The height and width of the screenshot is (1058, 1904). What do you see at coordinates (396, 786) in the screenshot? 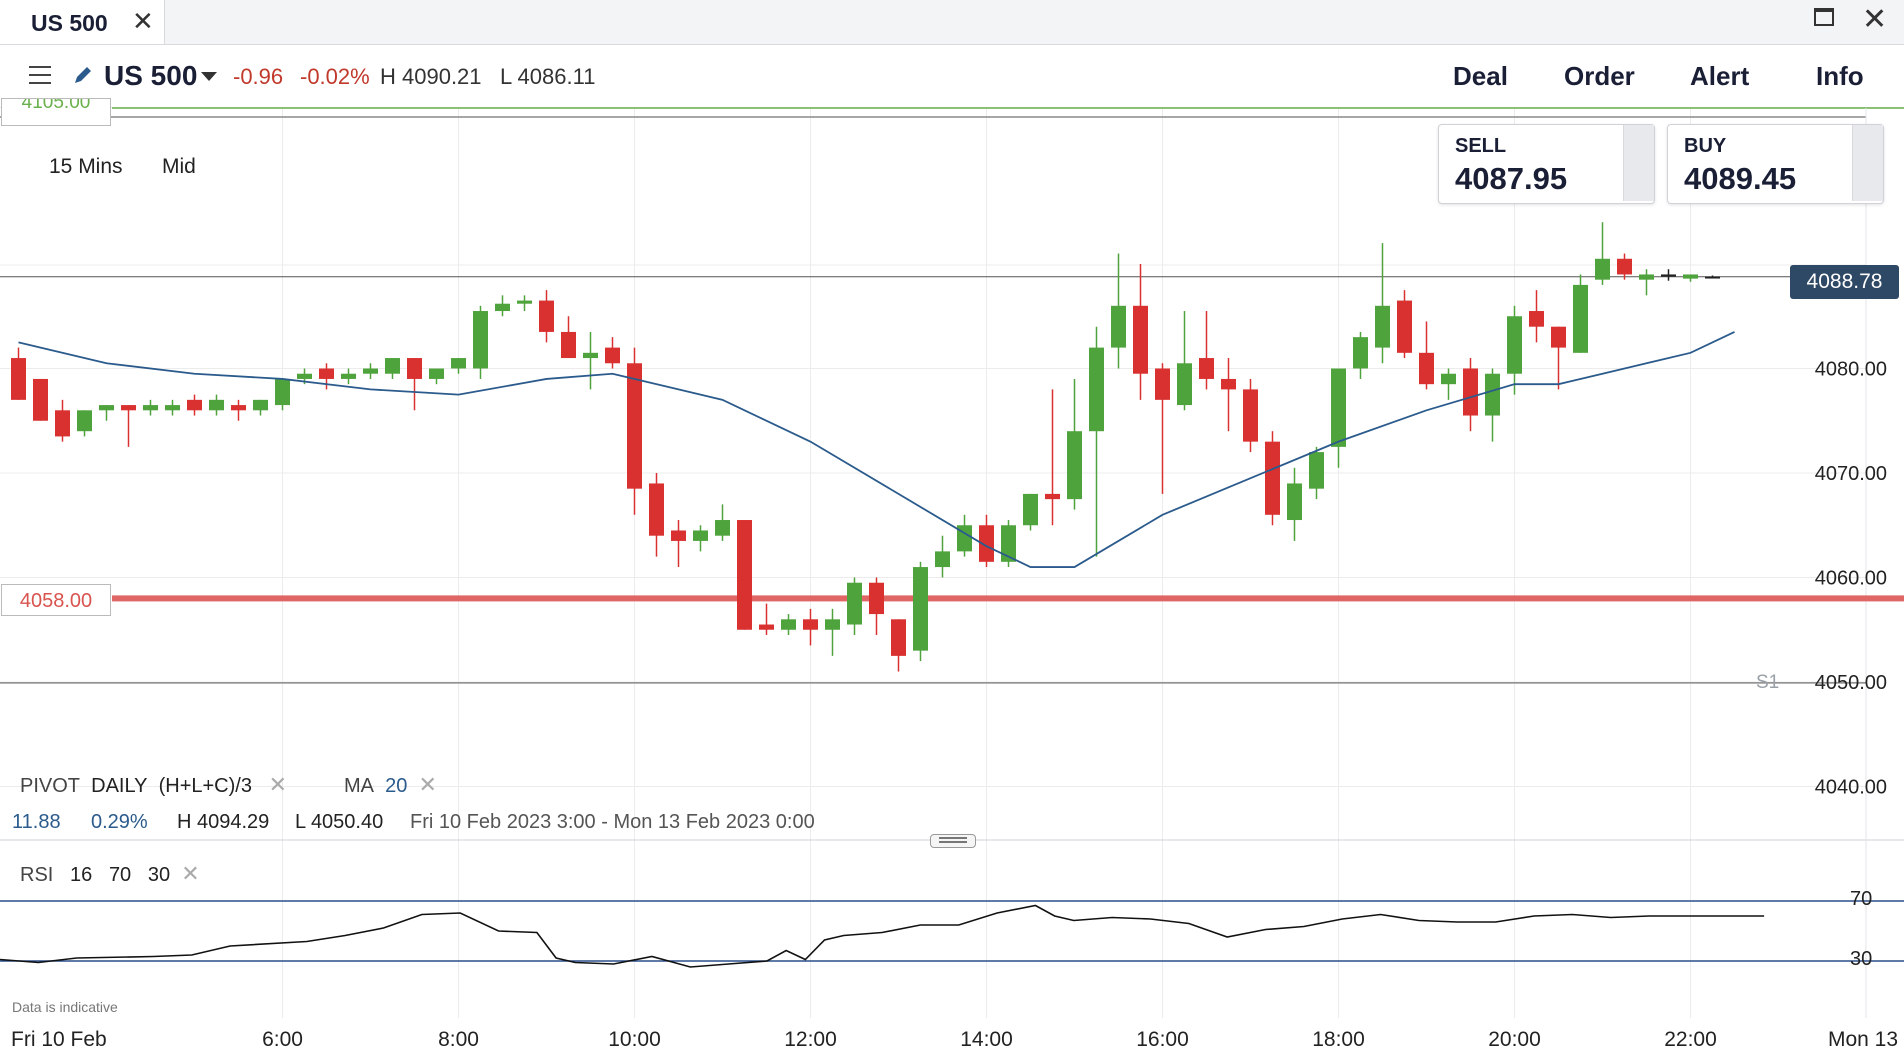
I see `ma-period: 20` at bounding box center [396, 786].